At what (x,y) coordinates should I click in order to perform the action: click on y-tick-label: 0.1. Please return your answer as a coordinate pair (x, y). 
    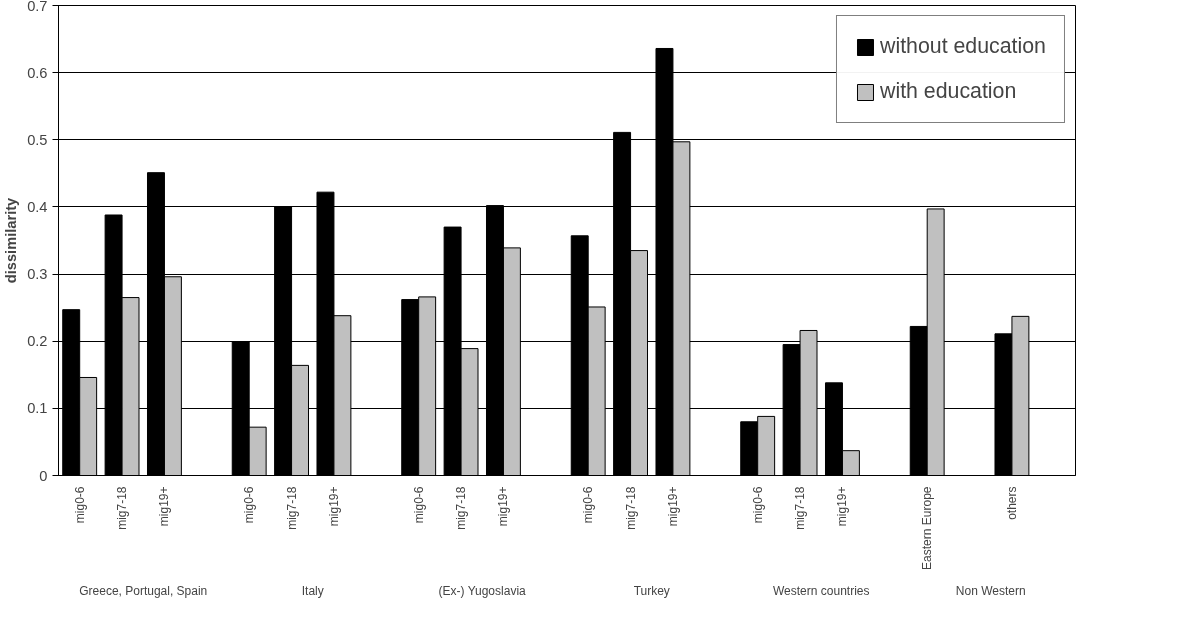
    Looking at the image, I should click on (37, 408).